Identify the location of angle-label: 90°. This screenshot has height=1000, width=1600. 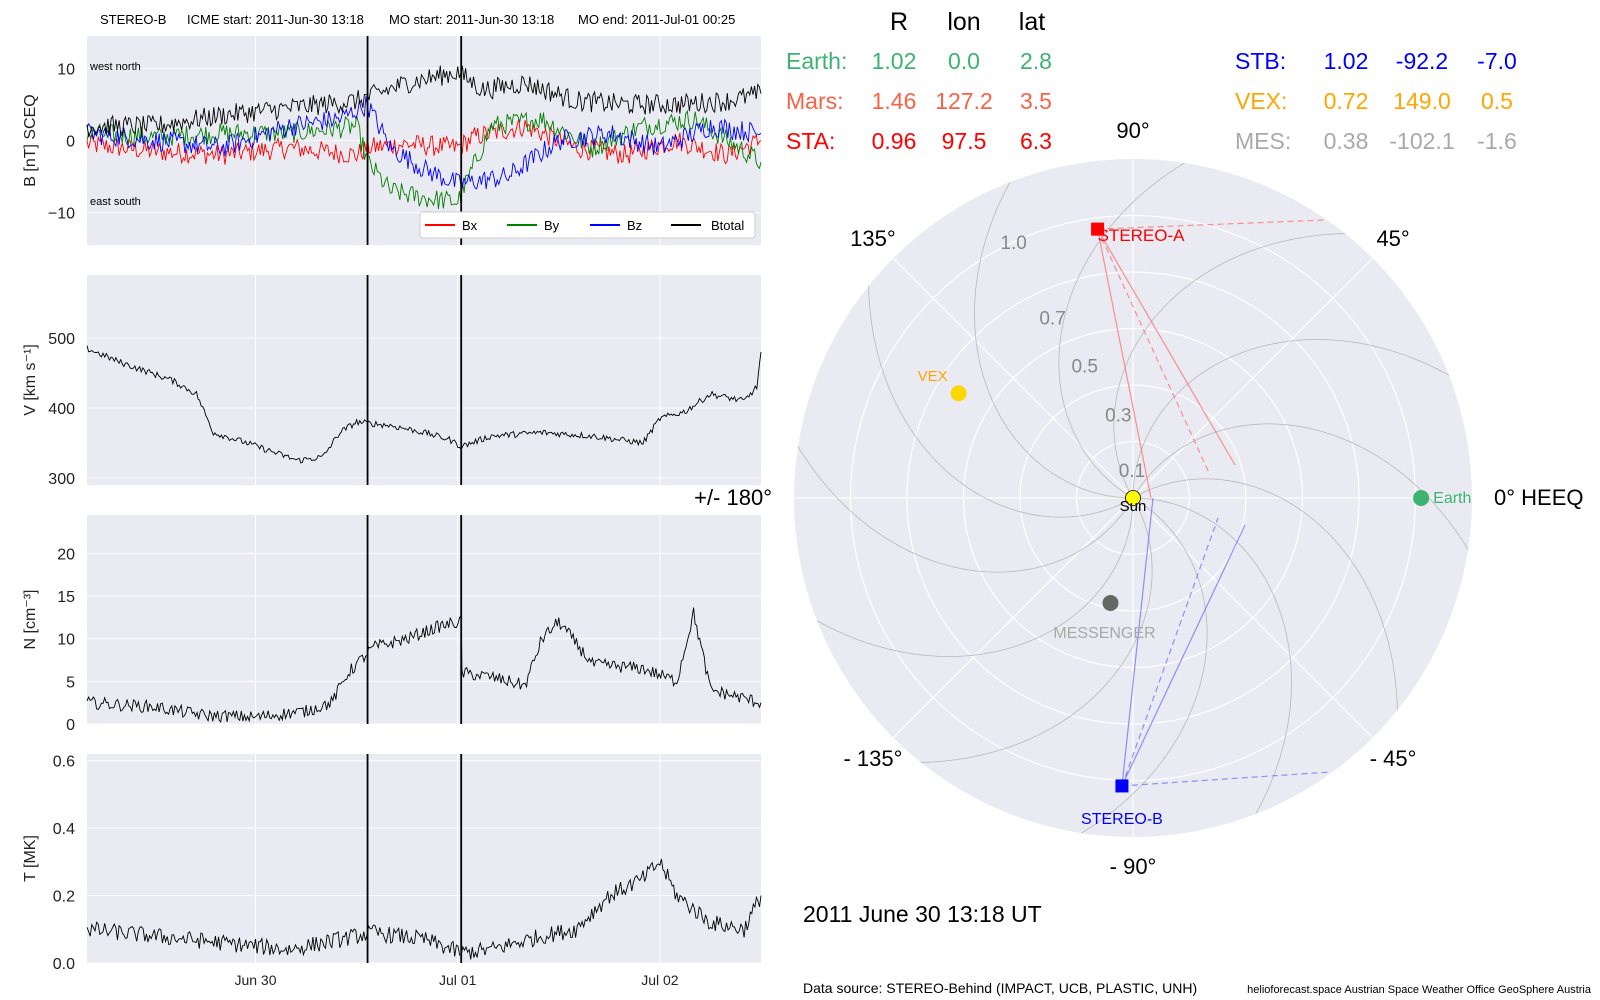
(1132, 130).